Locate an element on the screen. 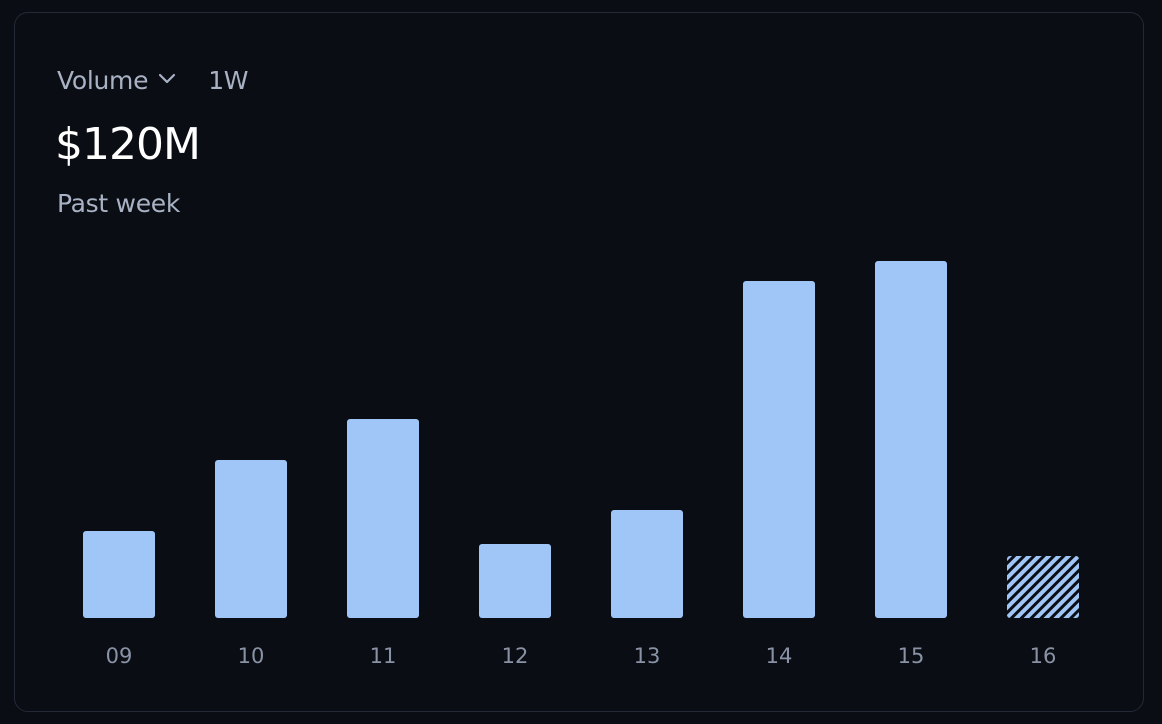 The image size is (1162, 724). x-tick-label: 10 is located at coordinates (251, 656).